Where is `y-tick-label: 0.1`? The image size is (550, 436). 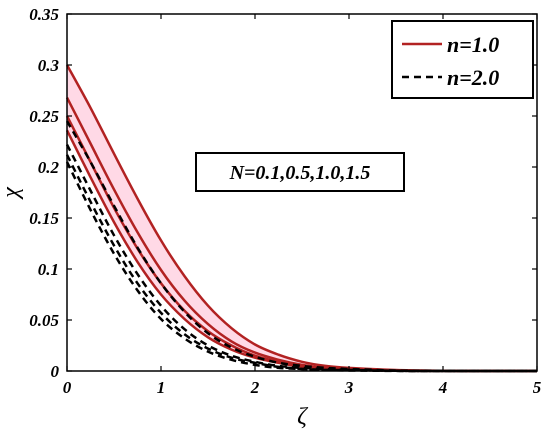
y-tick-label: 0.1 is located at coordinates (48, 269).